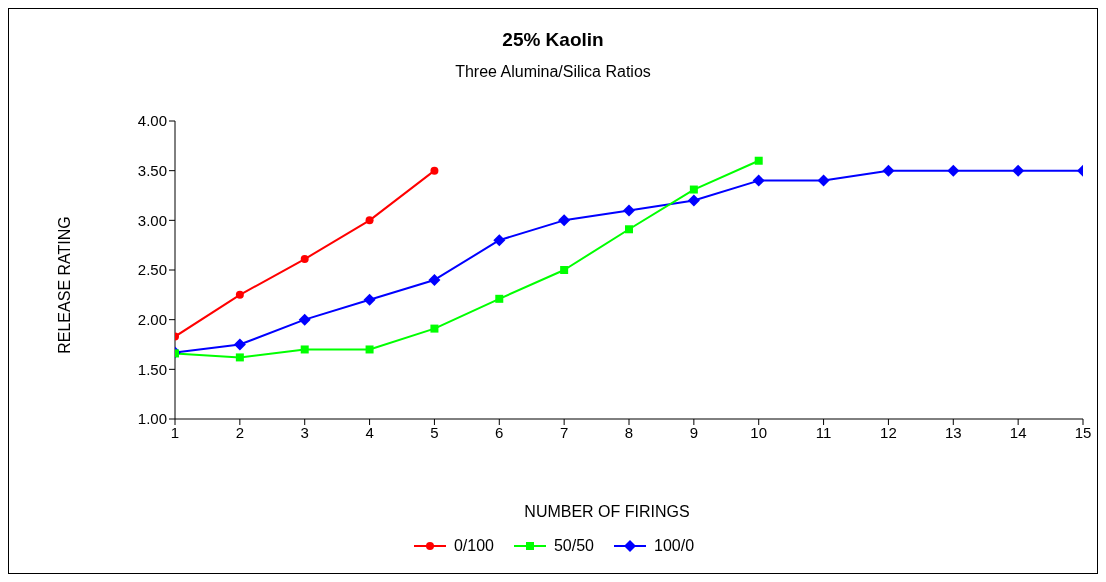 The width and height of the screenshot is (1106, 582). Describe the element at coordinates (152, 319) in the screenshot. I see `y-tick-label: 2.00` at that location.